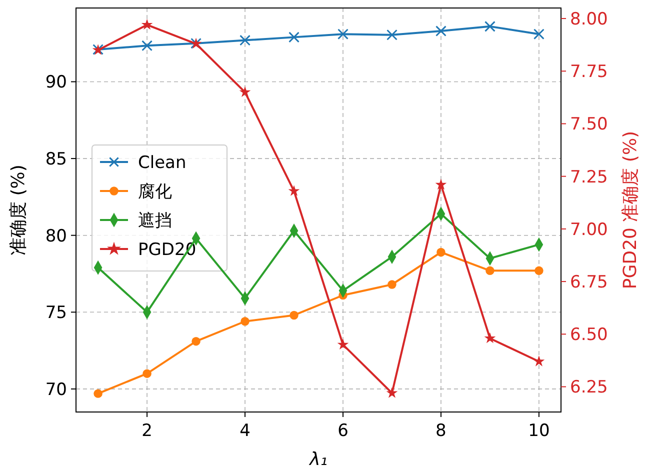 The width and height of the screenshot is (648, 471). I want to click on y2-axis-title: PGD20 准确度 (%), so click(630, 210).